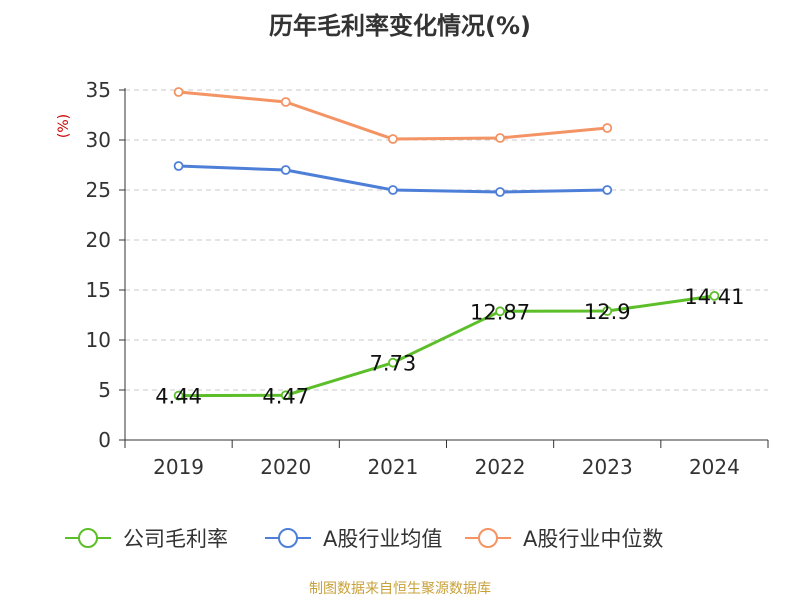 This screenshot has height=600, width=800. I want to click on y-tick-label: 10, so click(98, 340).